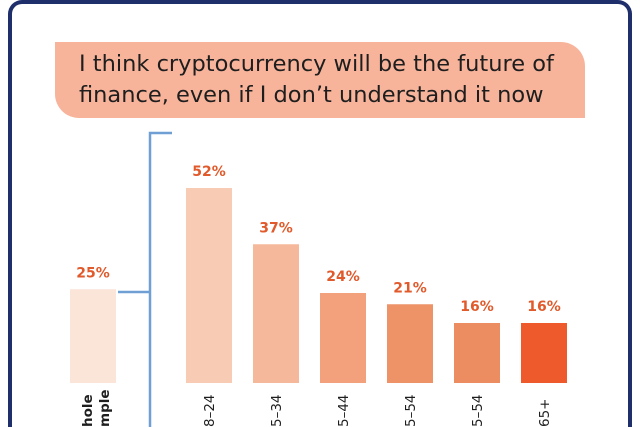 The width and height of the screenshot is (640, 427). I want to click on category-label-0: holemple, so click(96, 408).